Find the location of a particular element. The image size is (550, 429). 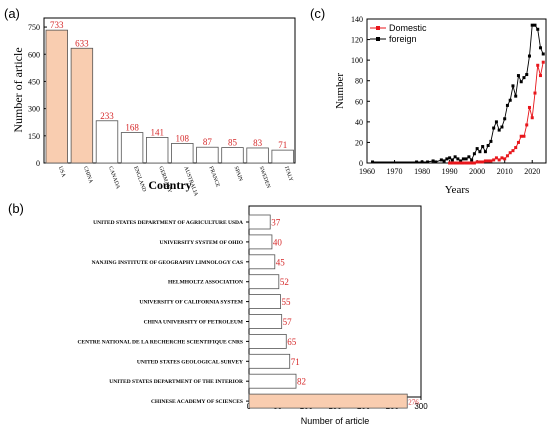

x-tick-label: 2010 is located at coordinates (505, 171).